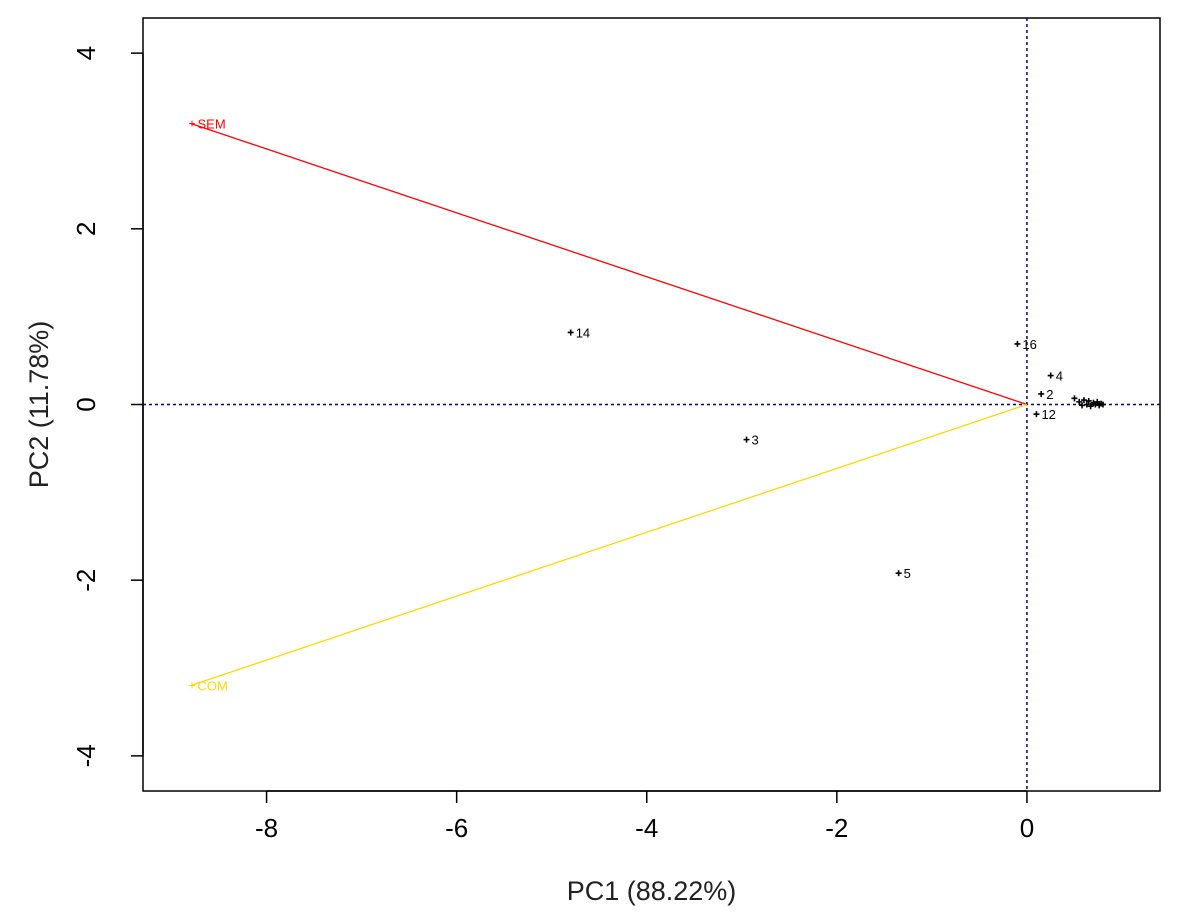  I want to click on vector-label: SEM, so click(212, 123).